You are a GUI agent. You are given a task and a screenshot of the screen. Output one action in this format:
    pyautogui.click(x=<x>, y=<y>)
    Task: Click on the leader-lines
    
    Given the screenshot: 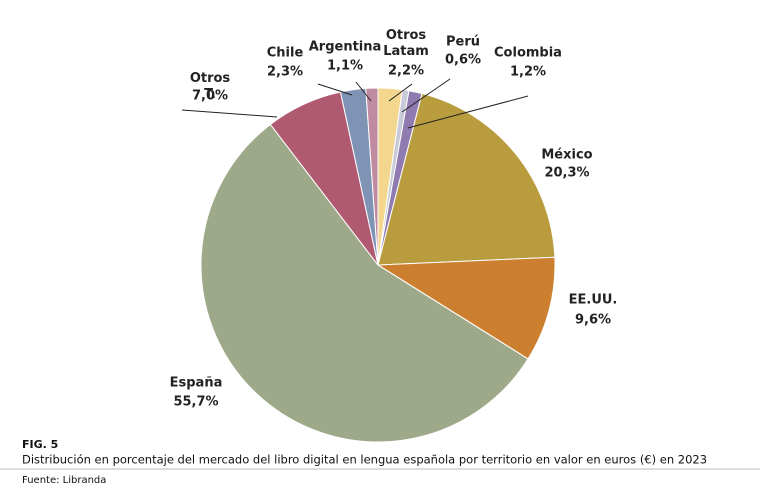 What is the action you would take?
    pyautogui.click(x=355, y=103)
    